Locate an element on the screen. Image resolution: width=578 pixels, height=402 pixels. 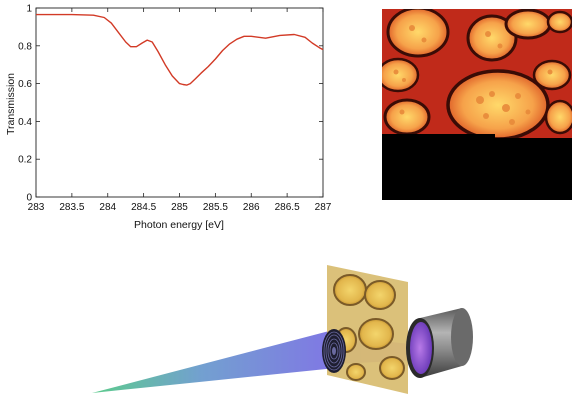
x-tick-label: 283 is located at coordinates (36, 207).